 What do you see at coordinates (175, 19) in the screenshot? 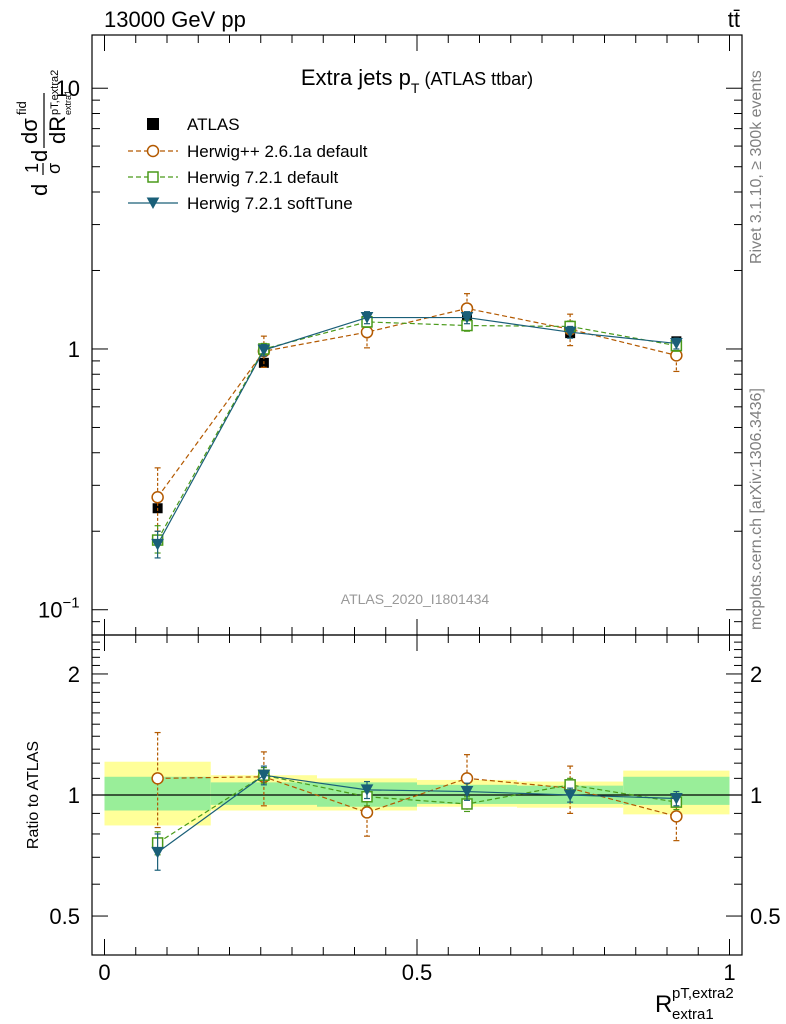
I see `header-left: 13000 GeV pp` at bounding box center [175, 19].